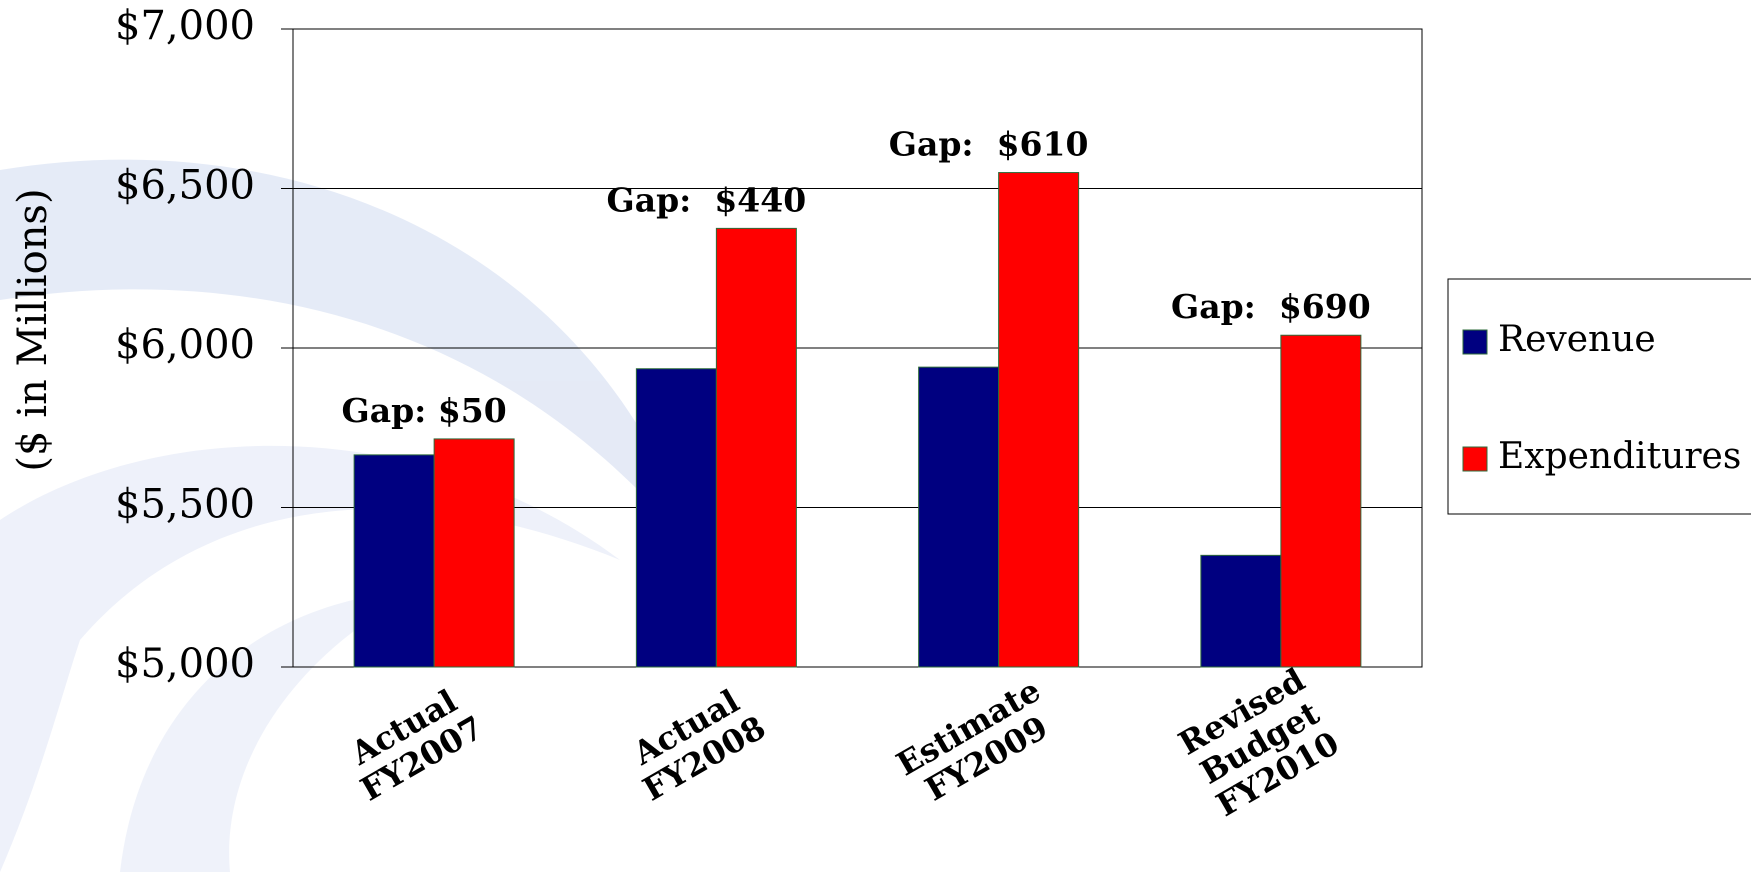  I want to click on y-tick-label: $6,500, so click(185, 186).